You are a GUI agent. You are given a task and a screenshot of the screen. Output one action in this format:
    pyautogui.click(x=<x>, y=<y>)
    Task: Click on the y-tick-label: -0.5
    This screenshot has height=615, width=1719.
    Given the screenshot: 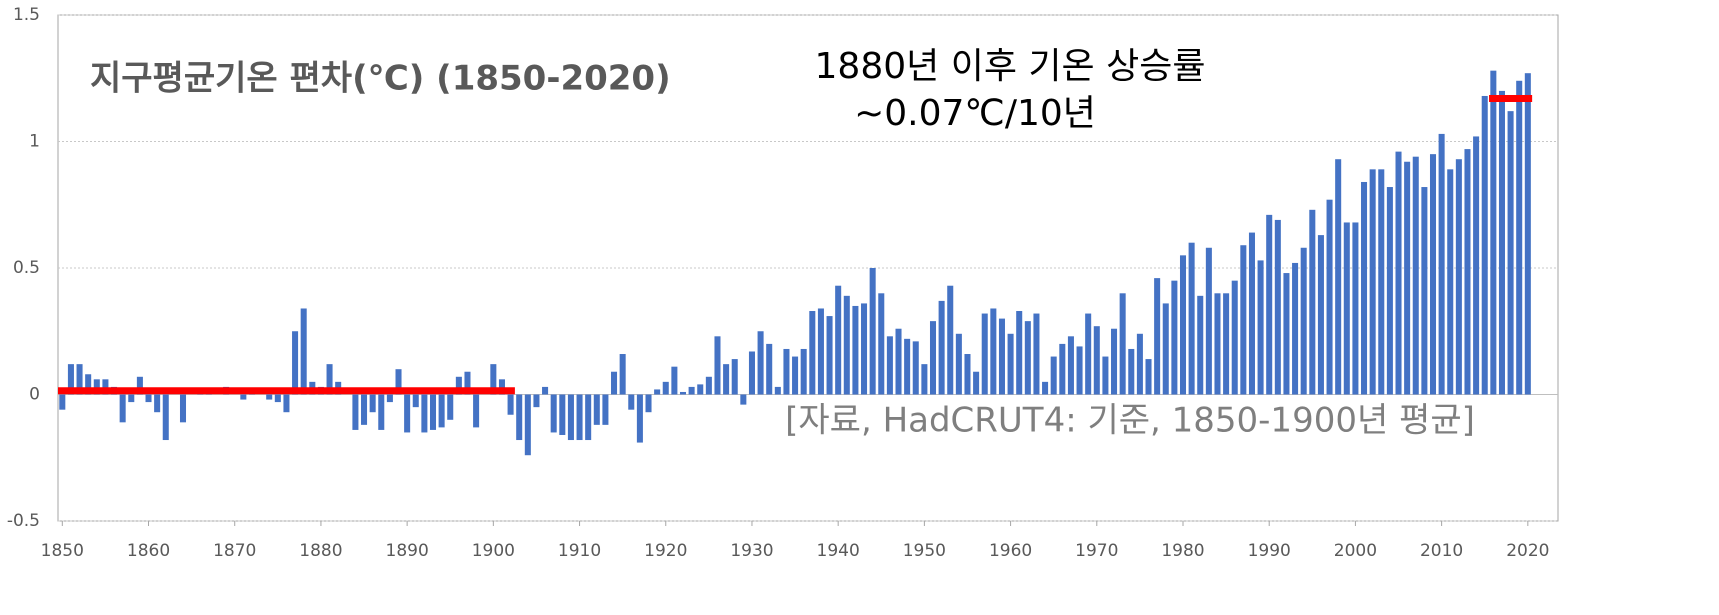 What is the action you would take?
    pyautogui.click(x=23, y=521)
    